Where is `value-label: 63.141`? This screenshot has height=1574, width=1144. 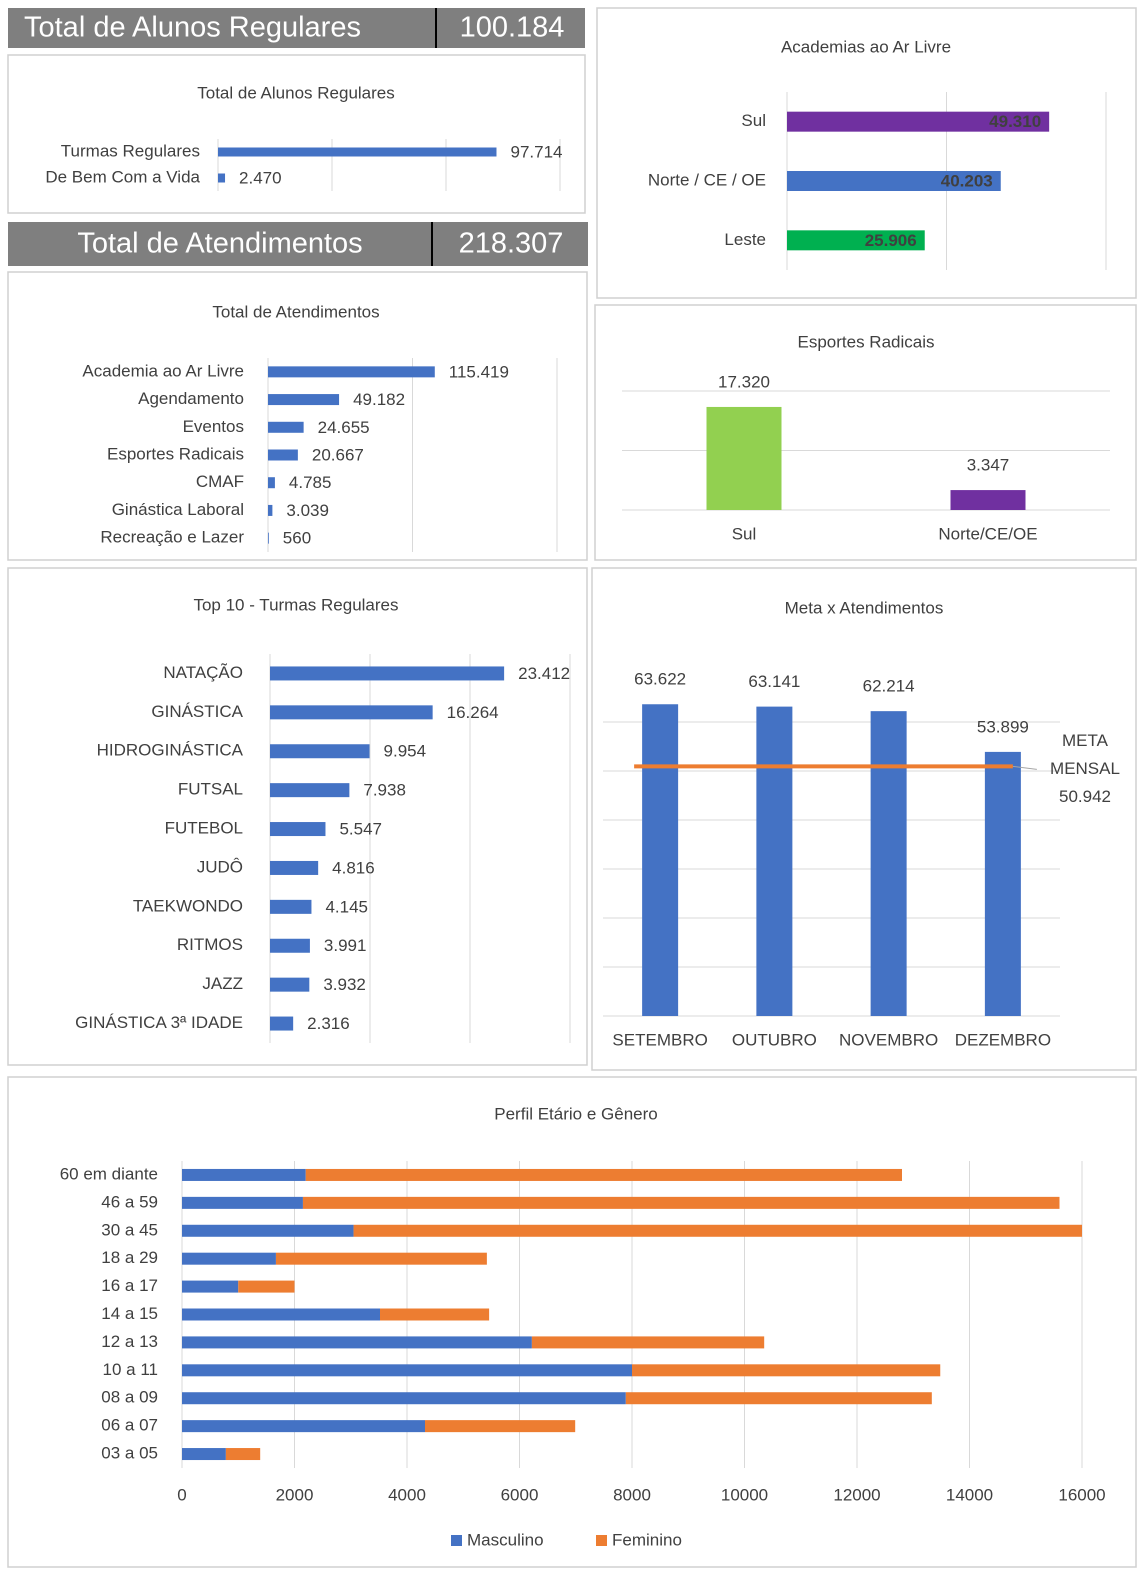 value-label: 63.141 is located at coordinates (774, 681).